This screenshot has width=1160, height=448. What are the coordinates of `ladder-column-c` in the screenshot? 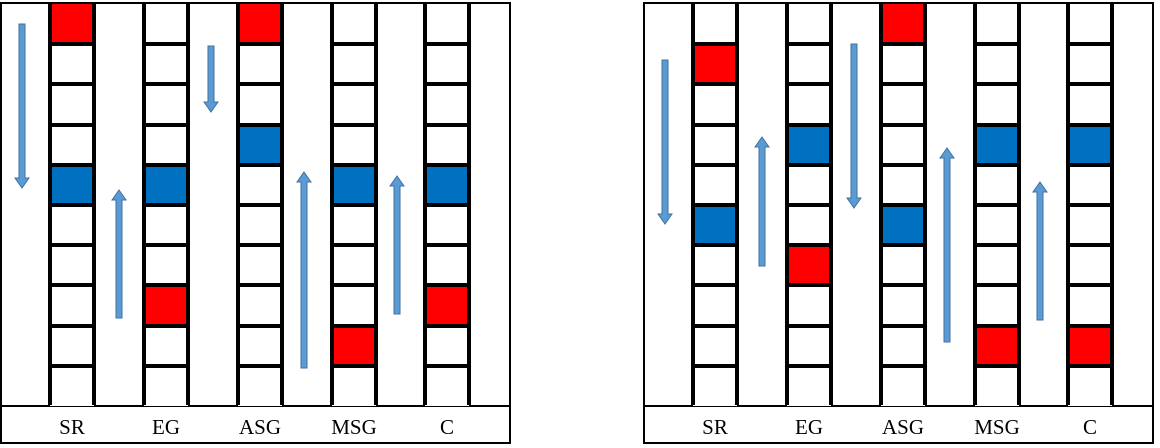 It's located at (1090, 205).